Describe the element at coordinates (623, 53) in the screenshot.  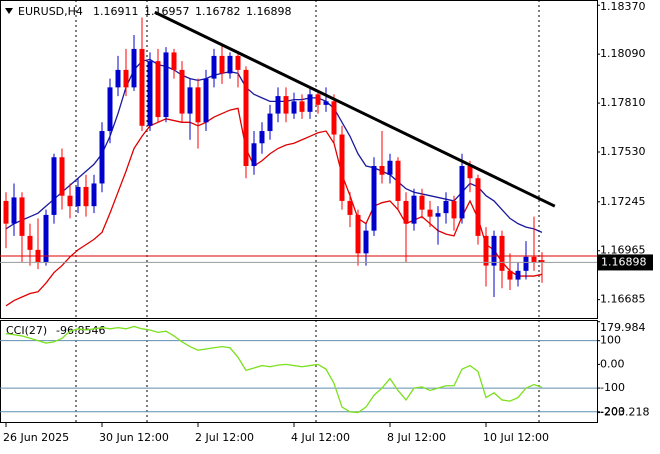
I see `y-tick-label: 1.18090` at that location.